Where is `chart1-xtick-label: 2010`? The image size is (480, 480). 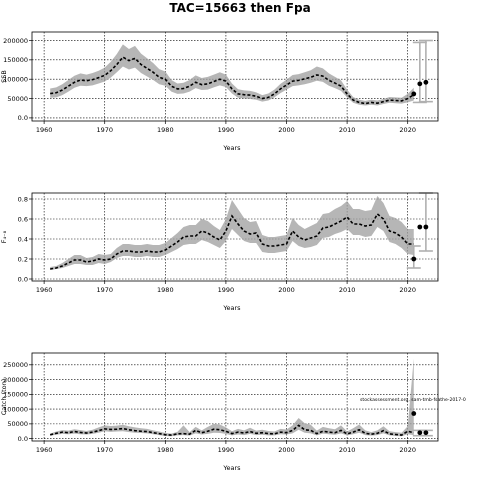 chart1-xtick-label: 2010 is located at coordinates (347, 130).